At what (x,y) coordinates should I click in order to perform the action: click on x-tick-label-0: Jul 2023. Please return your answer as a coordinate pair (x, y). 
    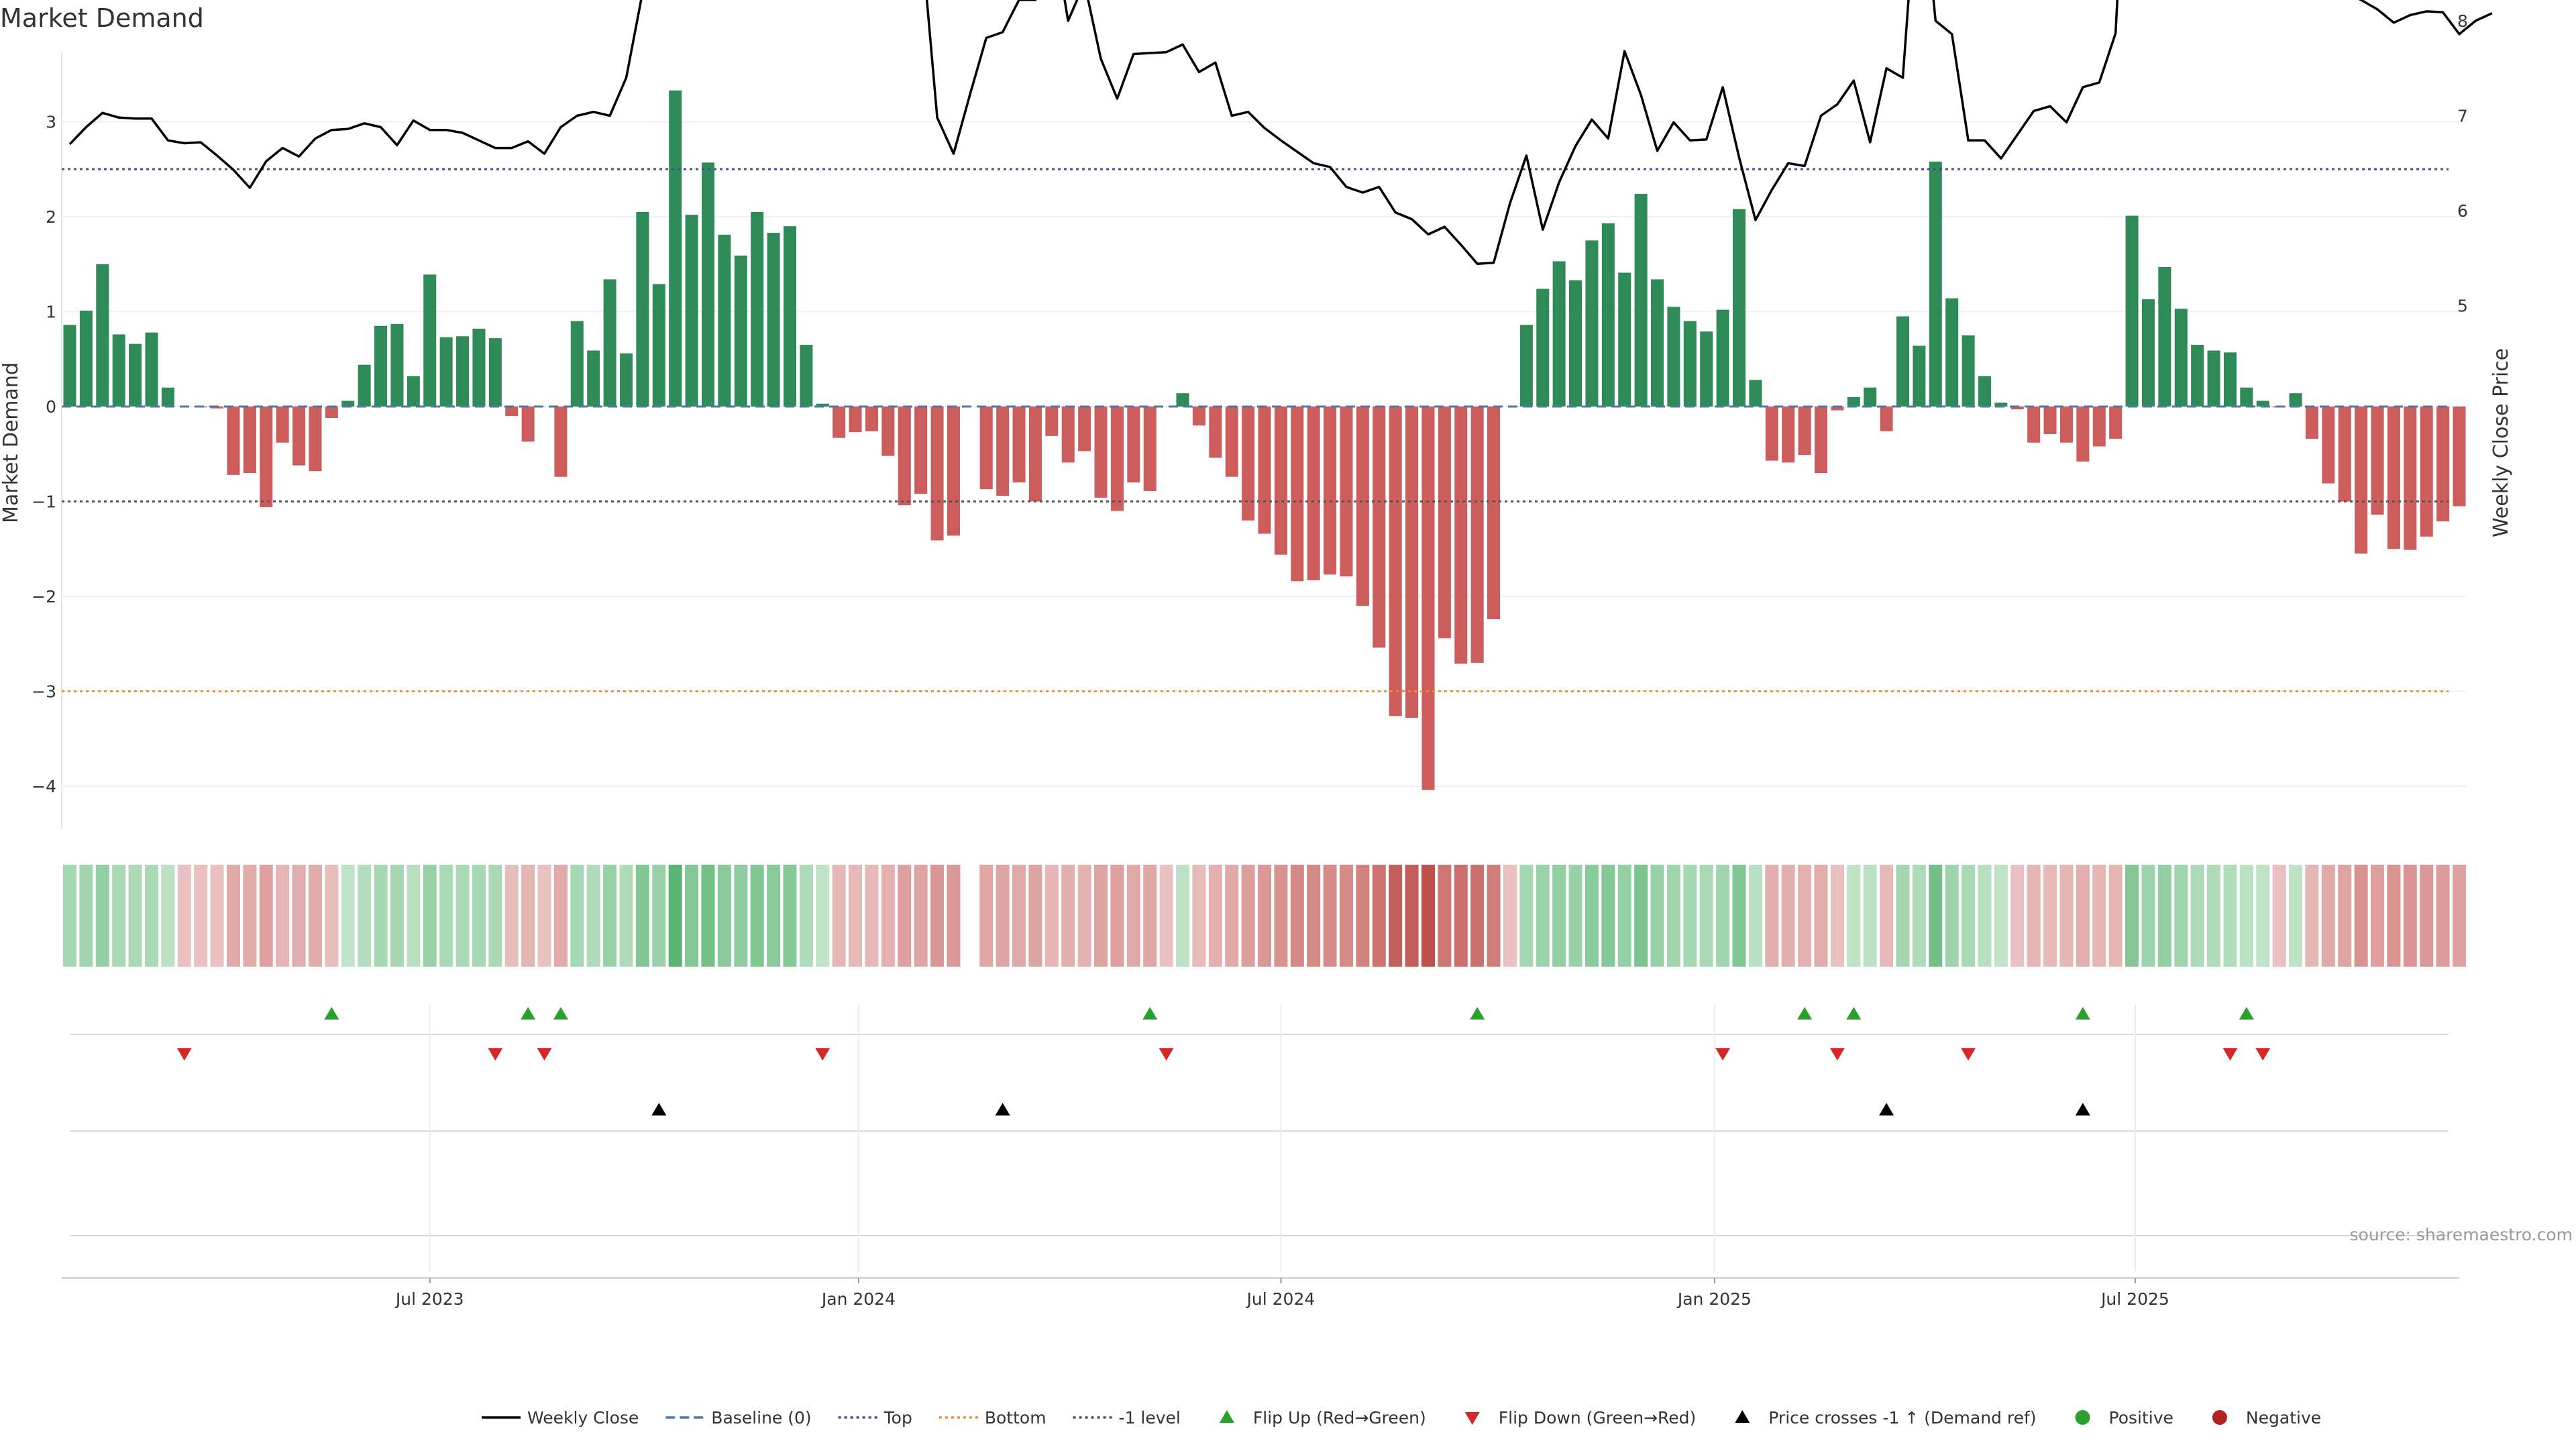
    Looking at the image, I should click on (429, 1299).